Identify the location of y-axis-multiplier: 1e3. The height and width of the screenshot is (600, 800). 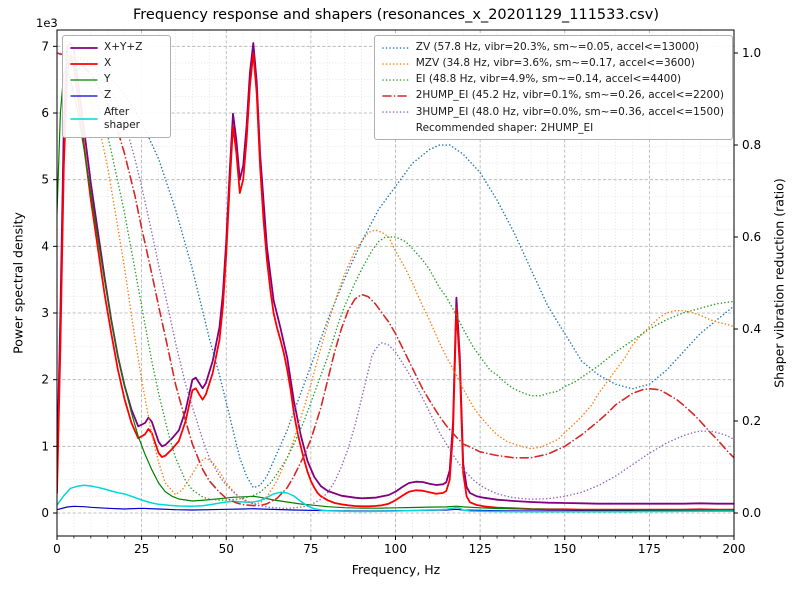
(47, 23).